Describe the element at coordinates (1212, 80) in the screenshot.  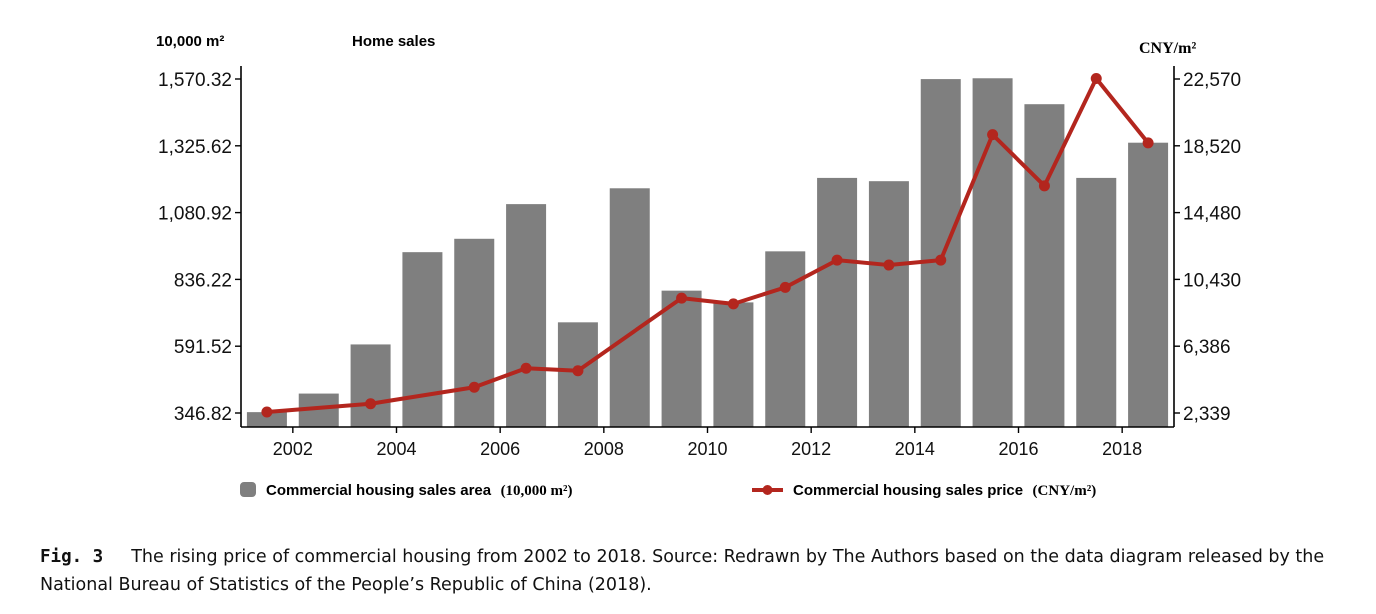
I see `right-tick-label: 22,570` at that location.